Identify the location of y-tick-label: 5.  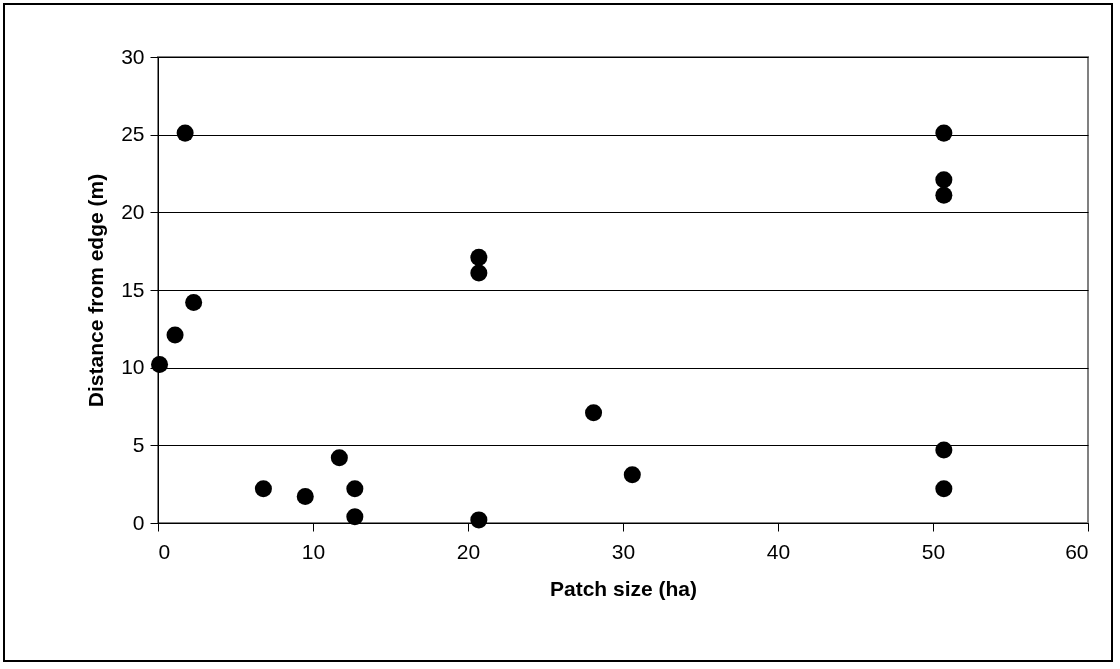
(138, 444).